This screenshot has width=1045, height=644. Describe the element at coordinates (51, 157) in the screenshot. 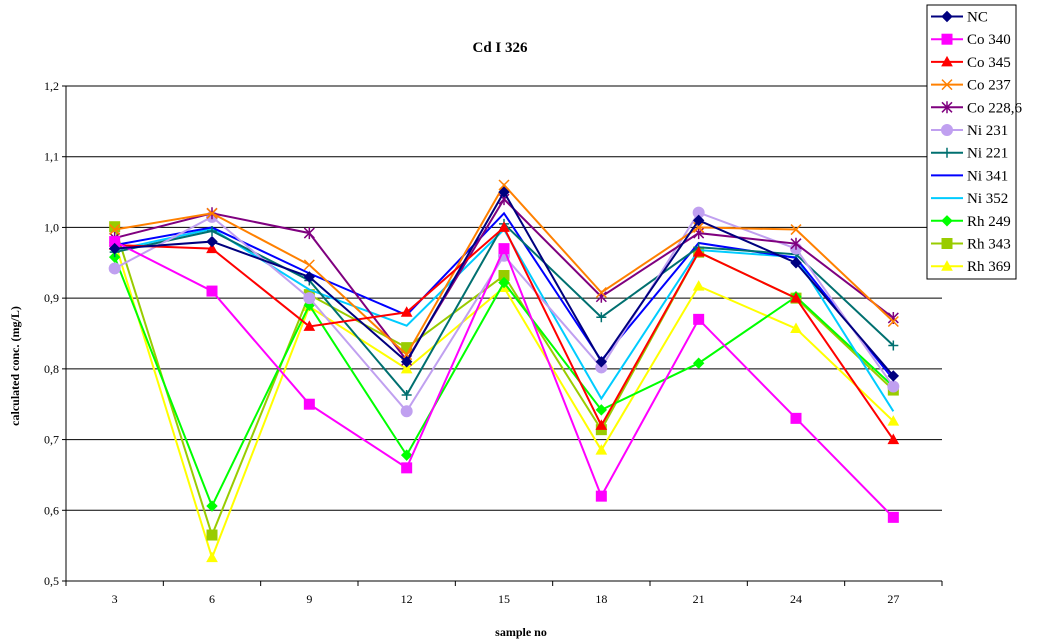

I see `y-tick-label: 1,1` at that location.